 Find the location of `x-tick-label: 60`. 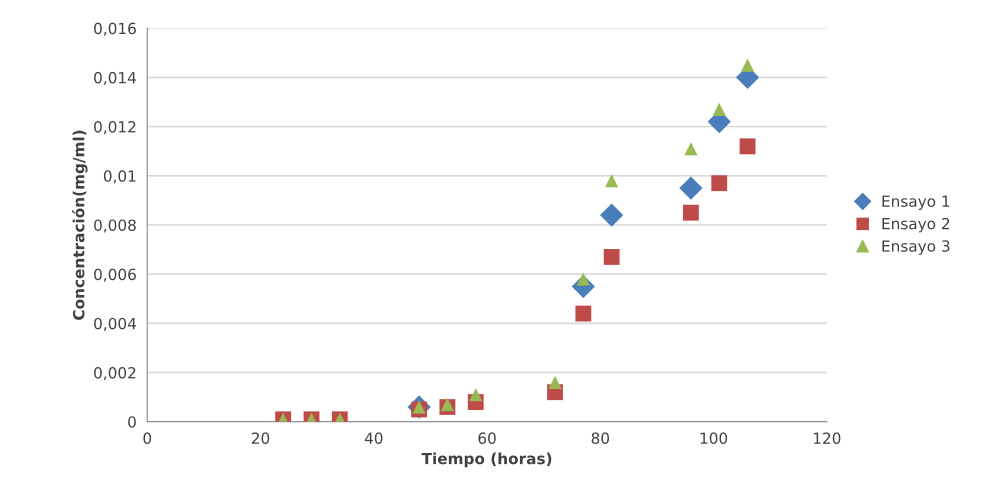

x-tick-label: 60 is located at coordinates (487, 438).